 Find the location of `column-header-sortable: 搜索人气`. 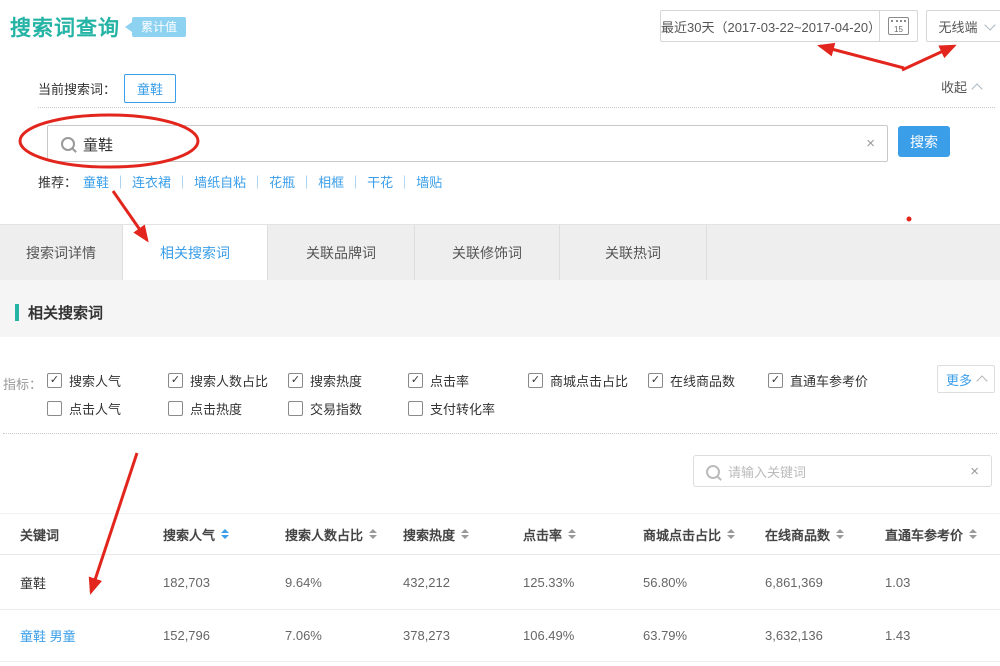

column-header-sortable: 搜索人气 is located at coordinates (224, 534).